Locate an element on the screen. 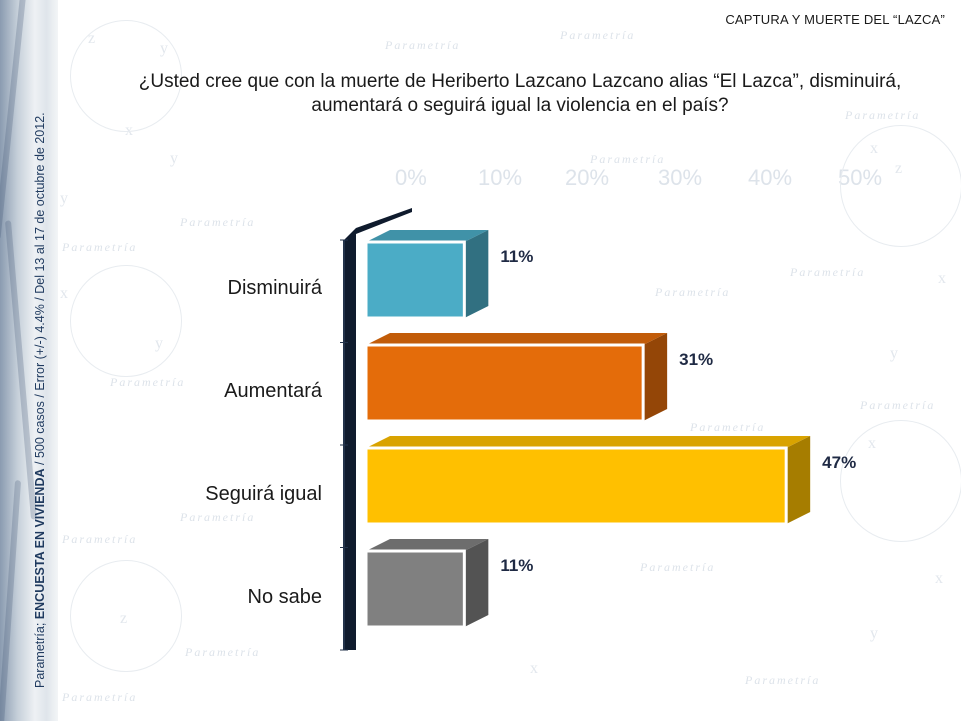 This screenshot has height=721, width=961. bar-top-aumentara is located at coordinates (517, 339).